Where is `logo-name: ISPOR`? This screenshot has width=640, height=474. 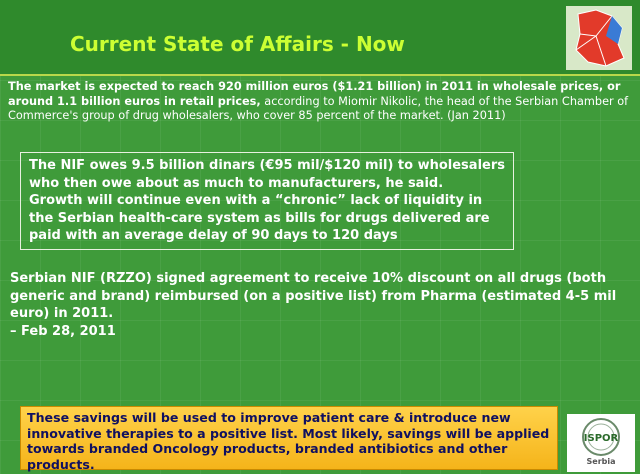
logo-name: ISPOR is located at coordinates (601, 438).